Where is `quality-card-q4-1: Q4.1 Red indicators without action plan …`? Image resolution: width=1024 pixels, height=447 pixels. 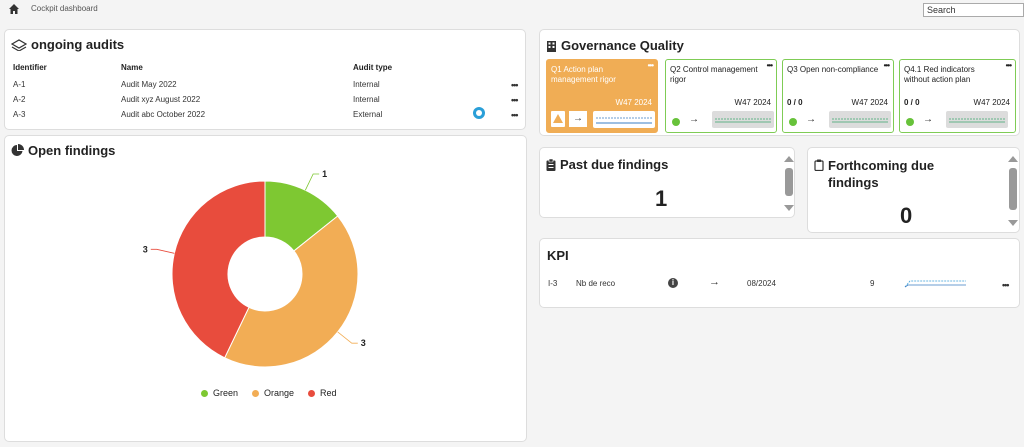 quality-card-q4-1: Q4.1 Red indicators without action plan … is located at coordinates (957, 96).